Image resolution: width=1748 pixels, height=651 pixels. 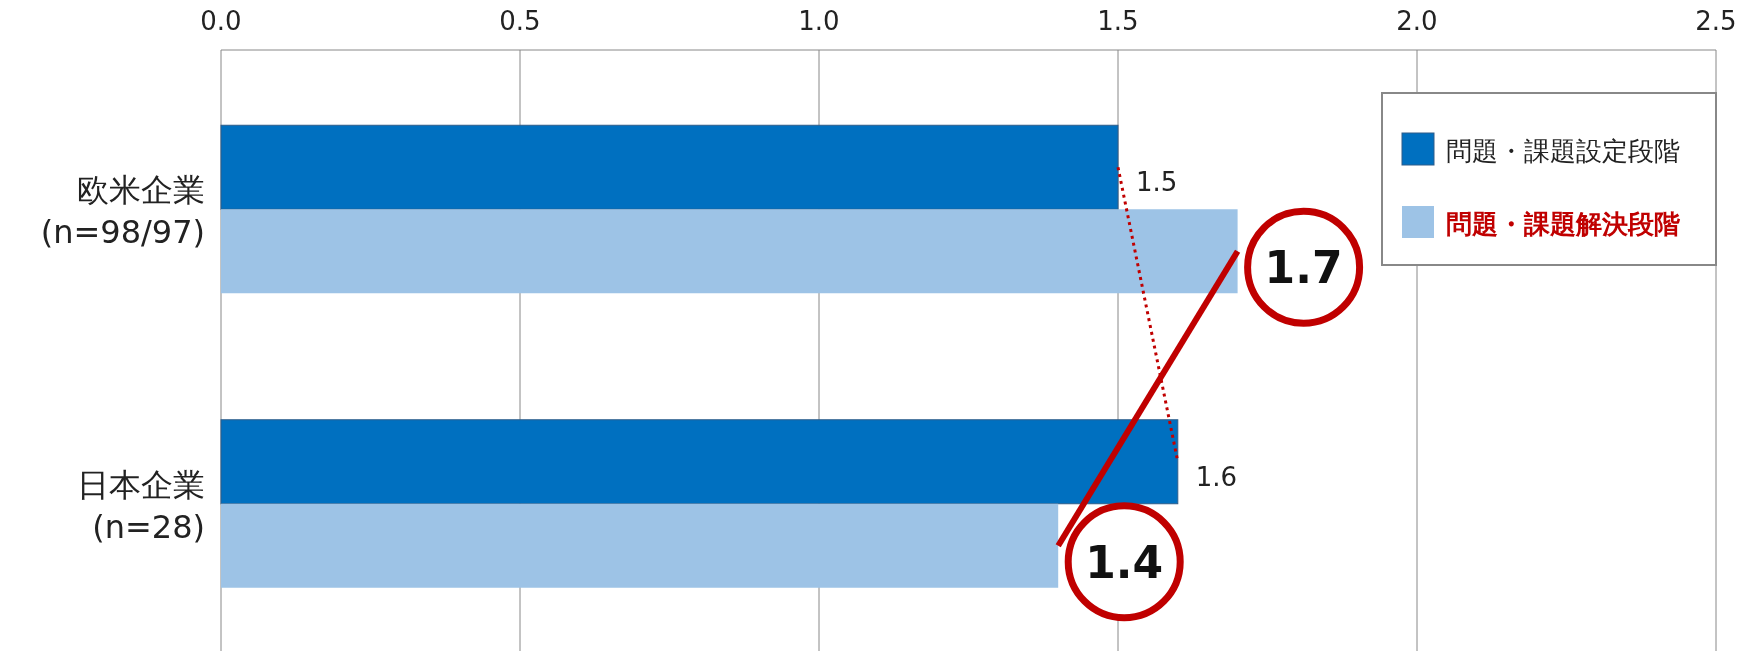 I want to click on y-tick-label: 欧米企業 (n=98/97), so click(x=122, y=211).